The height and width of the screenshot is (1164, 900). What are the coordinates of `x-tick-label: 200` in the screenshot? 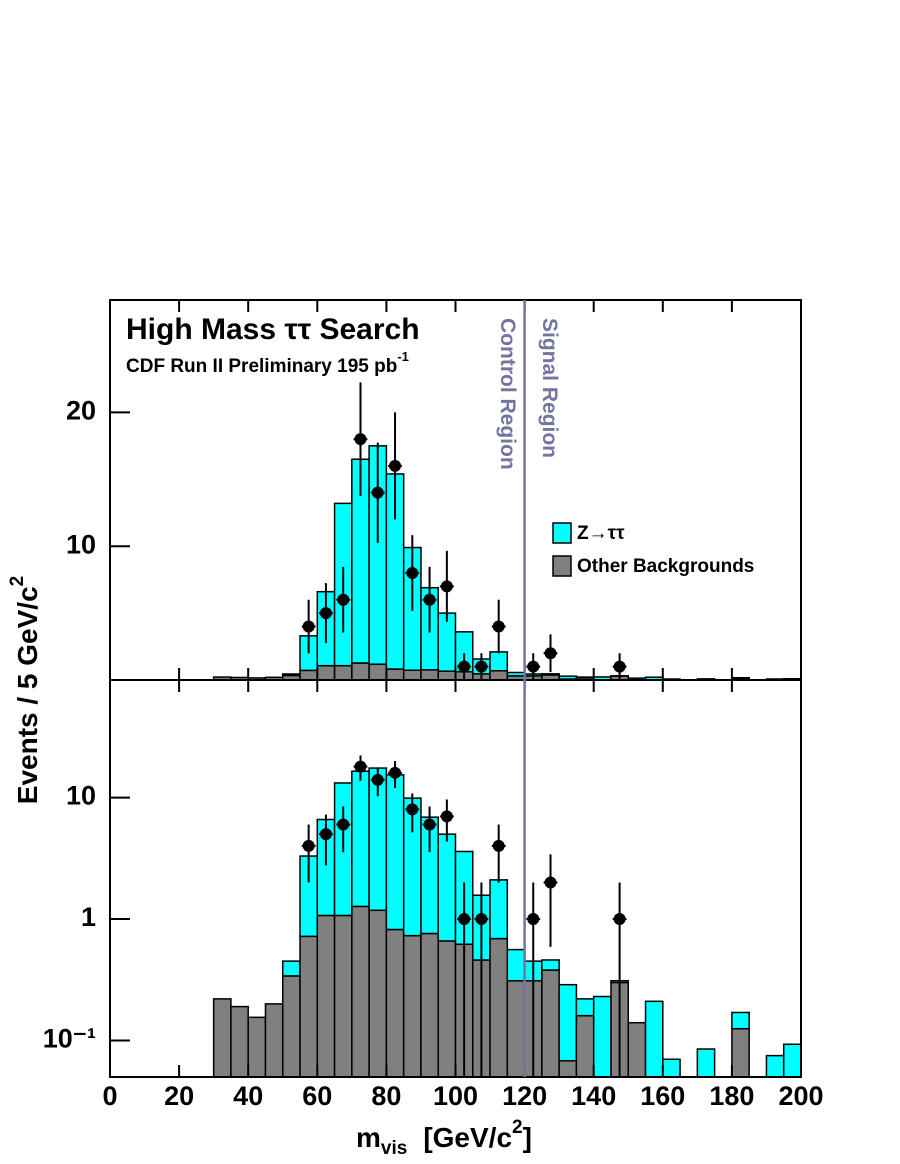 It's located at (800, 1096).